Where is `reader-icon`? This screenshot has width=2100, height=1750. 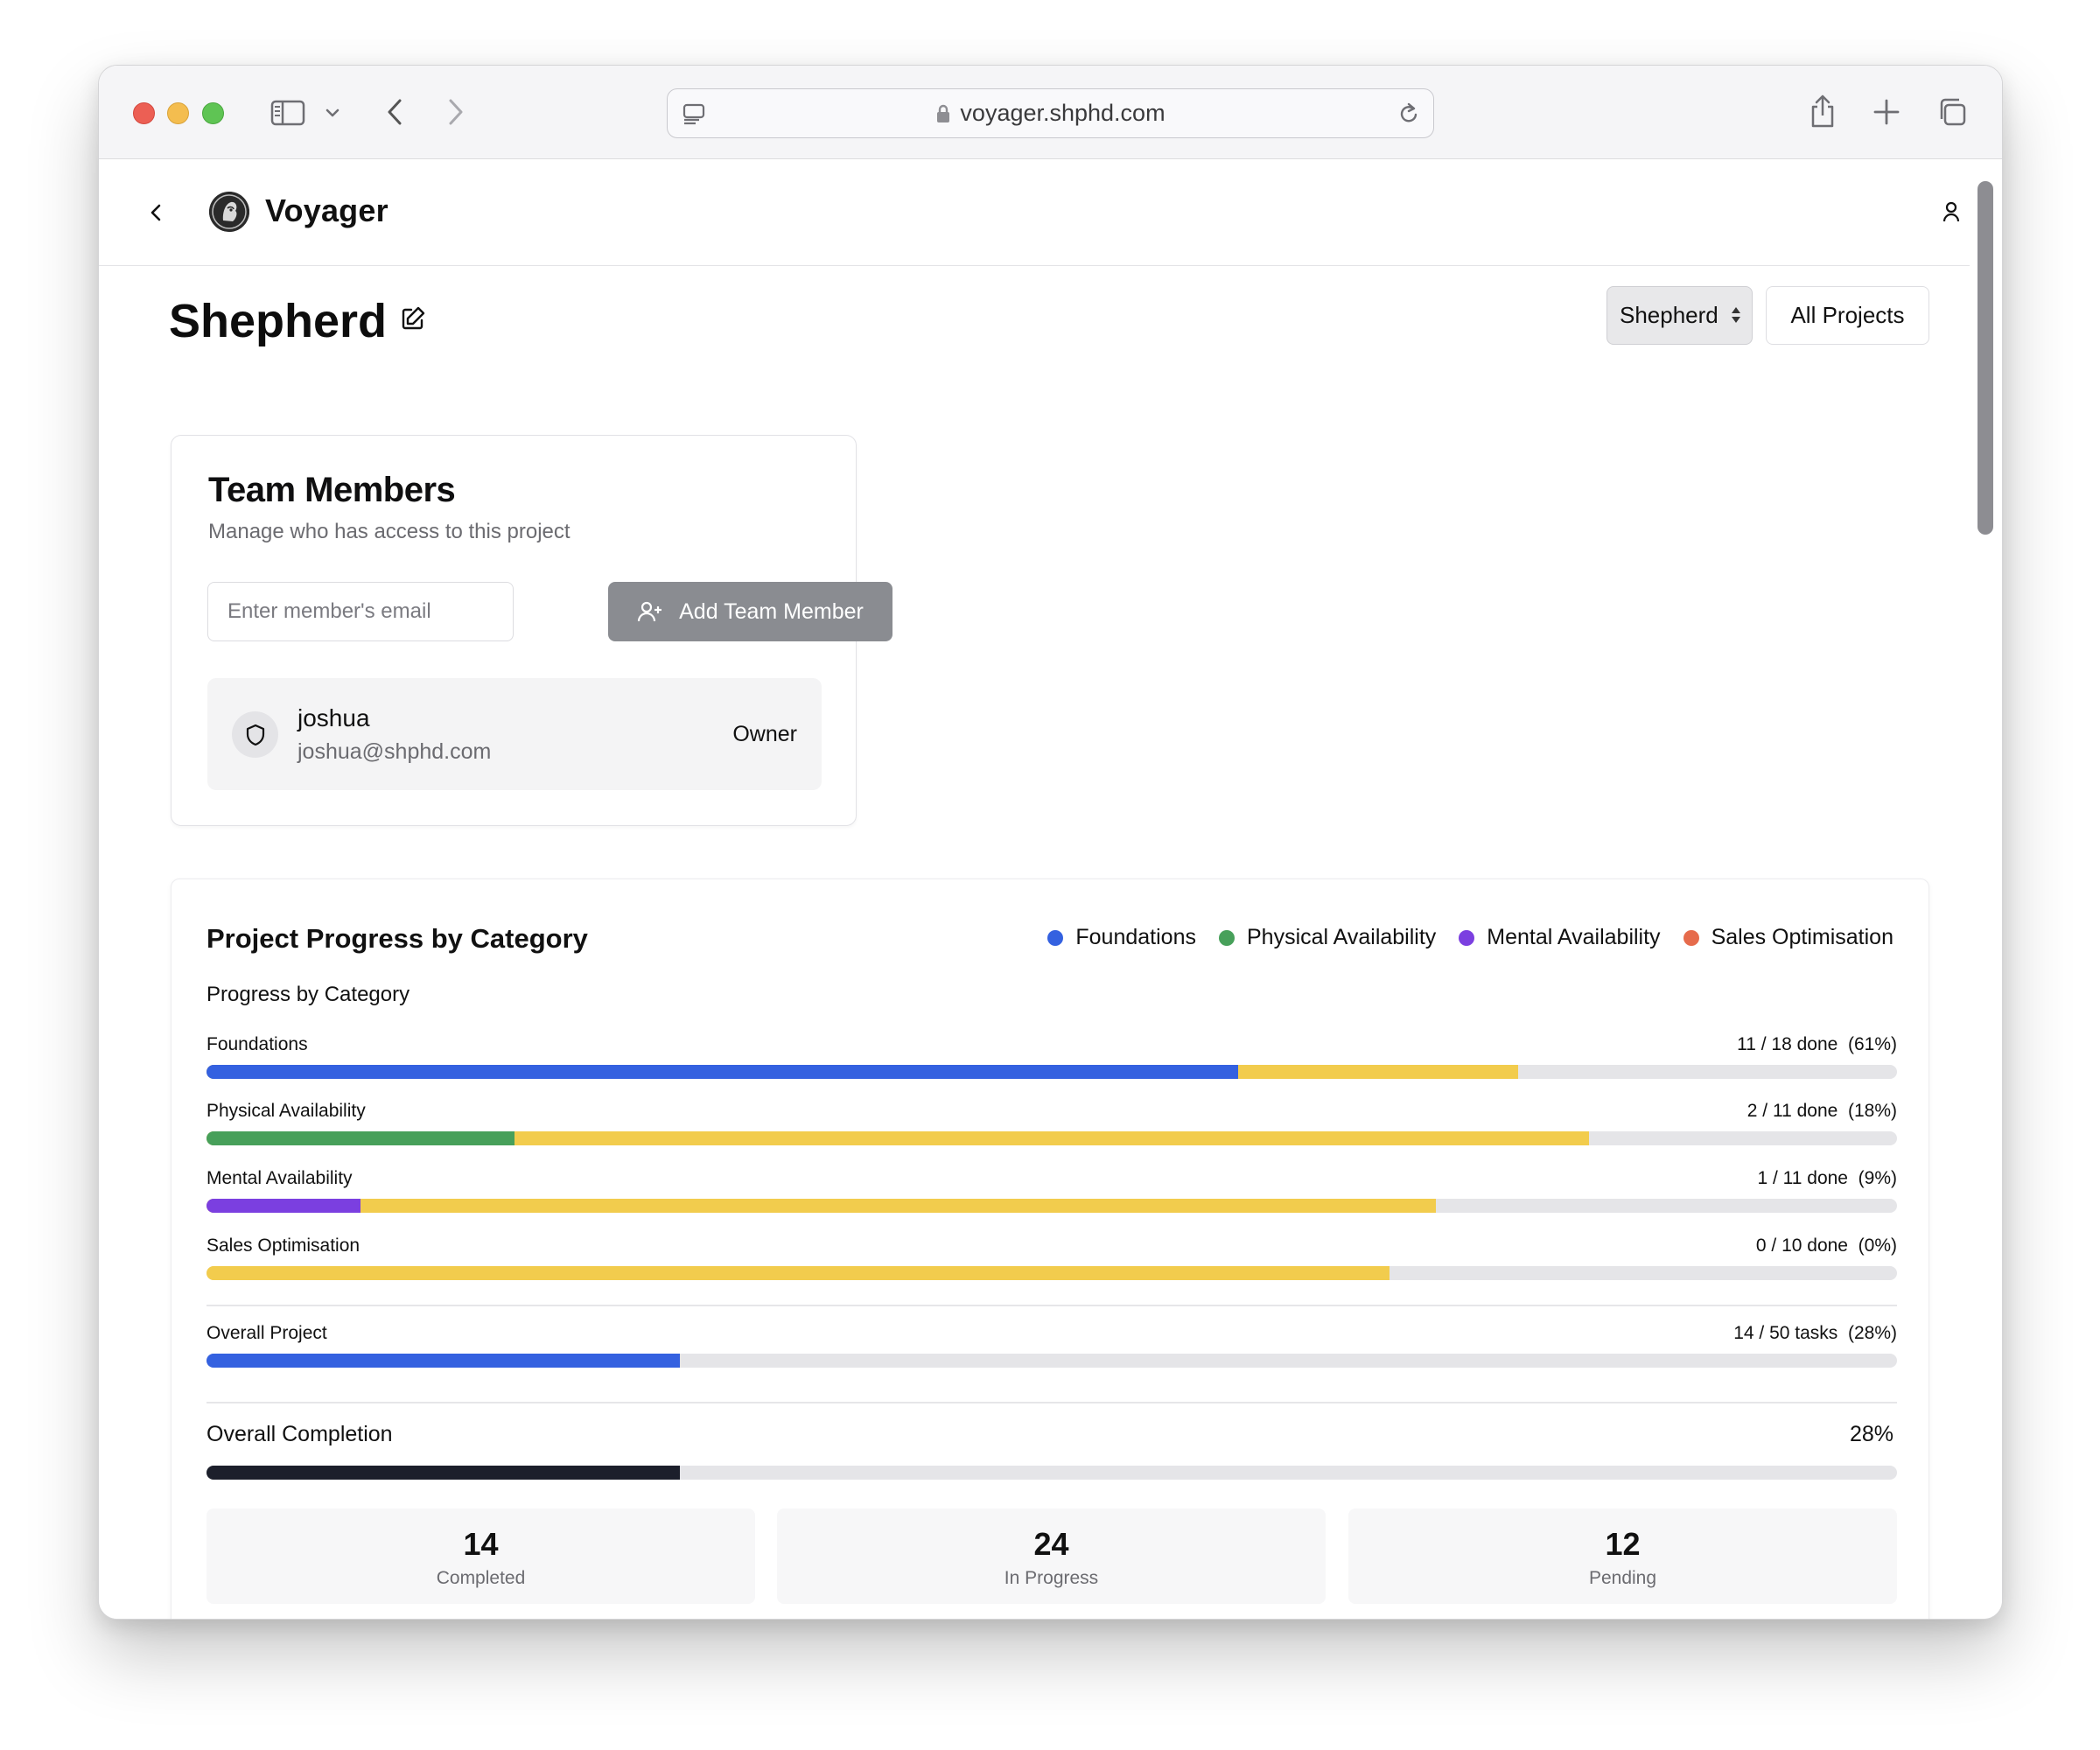
reader-icon is located at coordinates (694, 114).